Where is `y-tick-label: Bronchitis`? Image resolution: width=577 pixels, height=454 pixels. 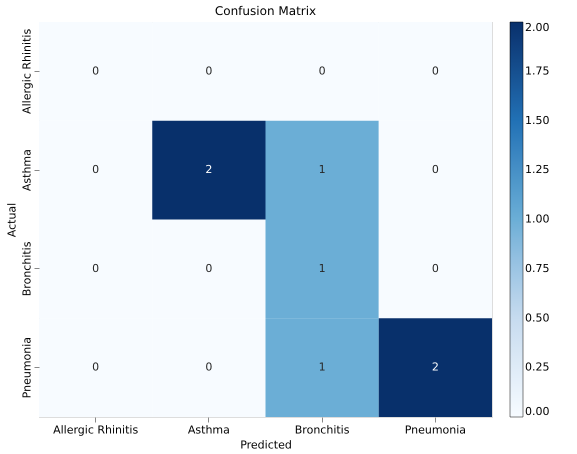
y-tick-label: Bronchitis is located at coordinates (27, 268).